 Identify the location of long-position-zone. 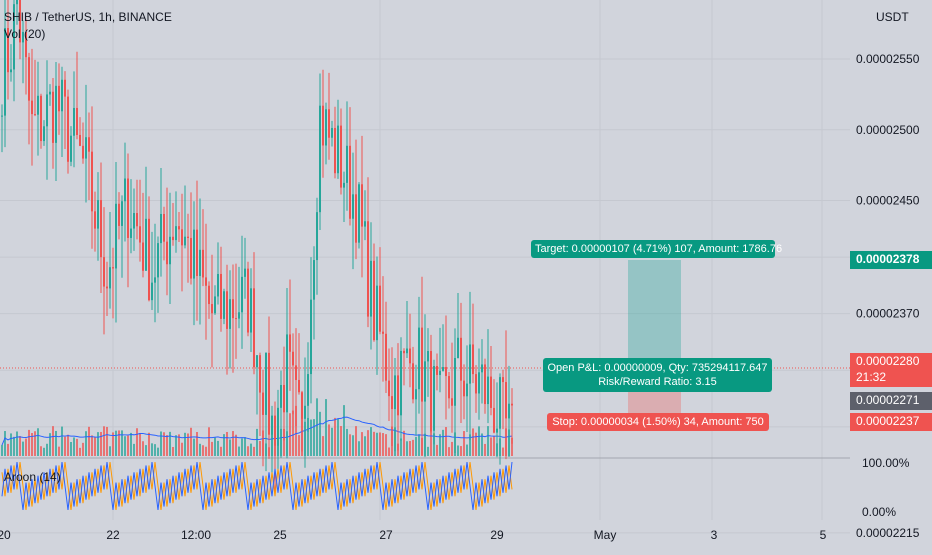
(654, 340).